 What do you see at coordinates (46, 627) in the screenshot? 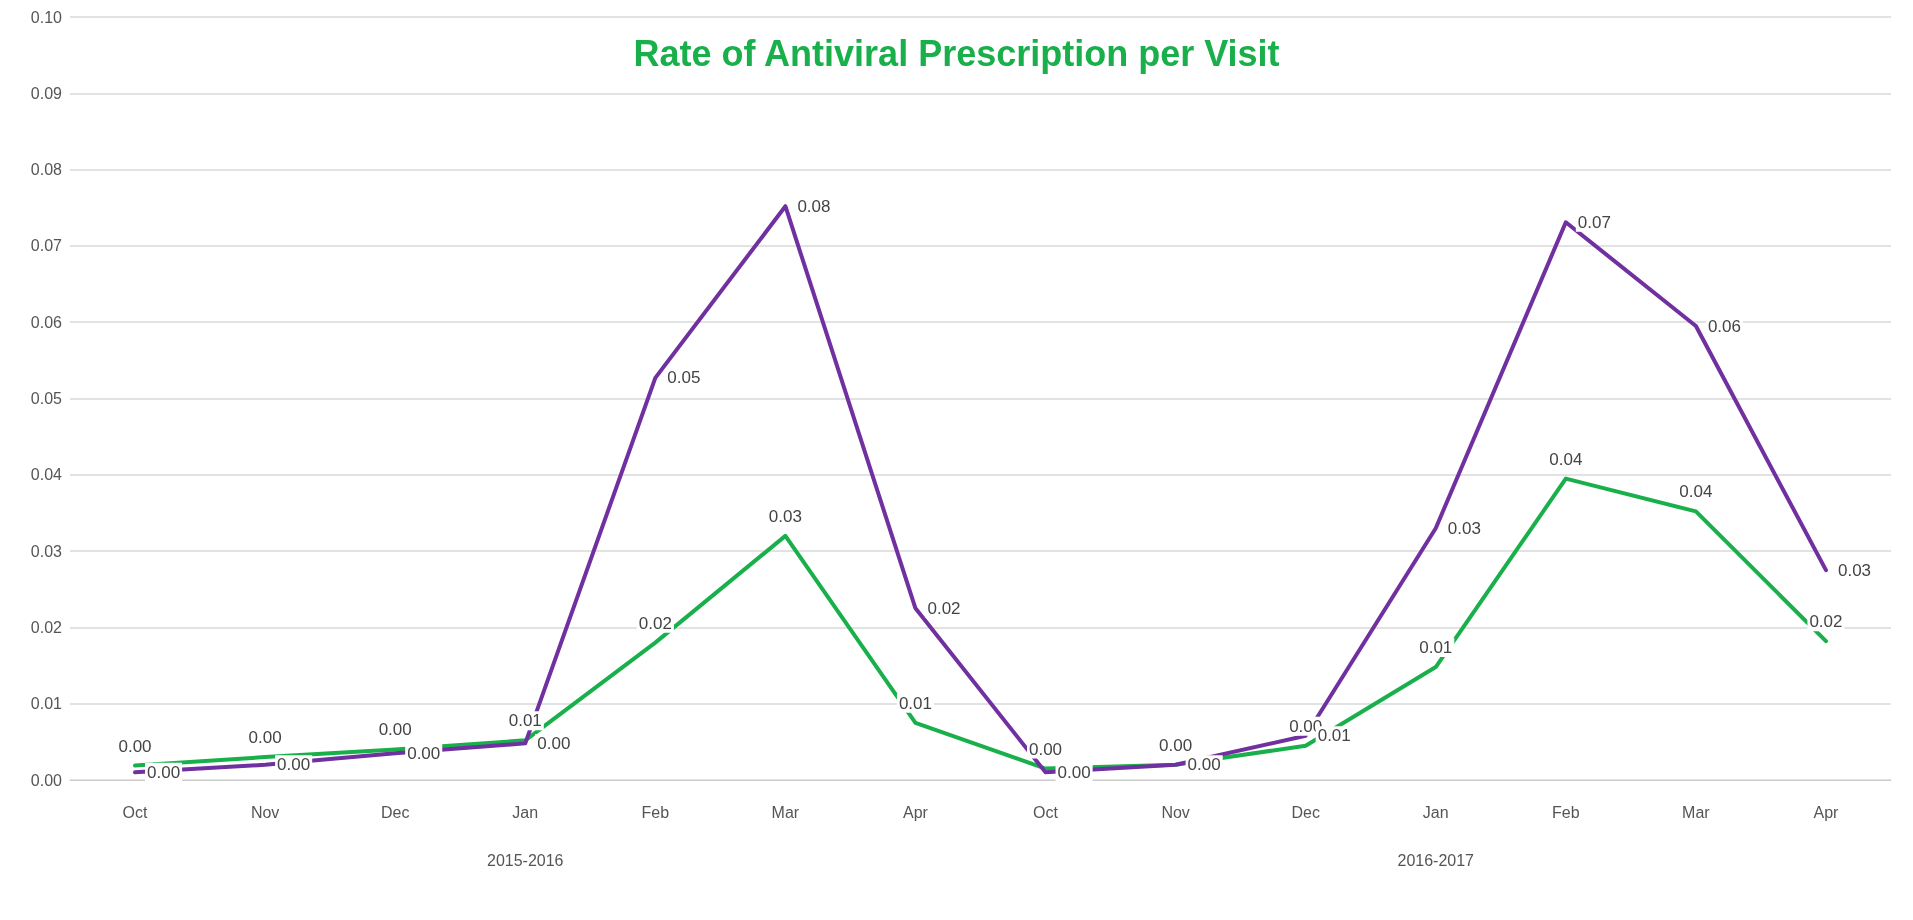
I see `y-tick-label: 0.02` at bounding box center [46, 627].